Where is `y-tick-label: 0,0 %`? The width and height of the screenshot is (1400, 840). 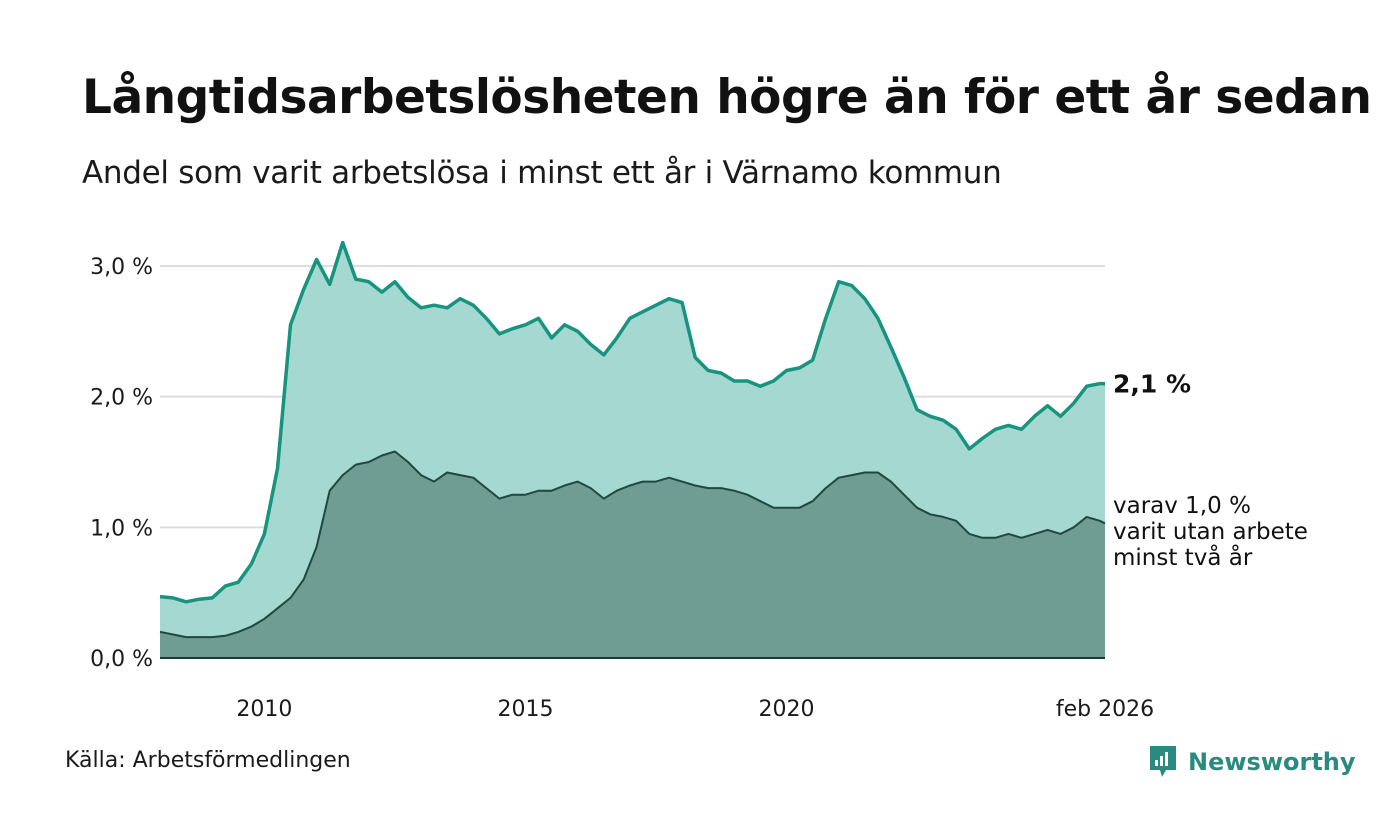
y-tick-label: 0,0 % is located at coordinates (121, 659).